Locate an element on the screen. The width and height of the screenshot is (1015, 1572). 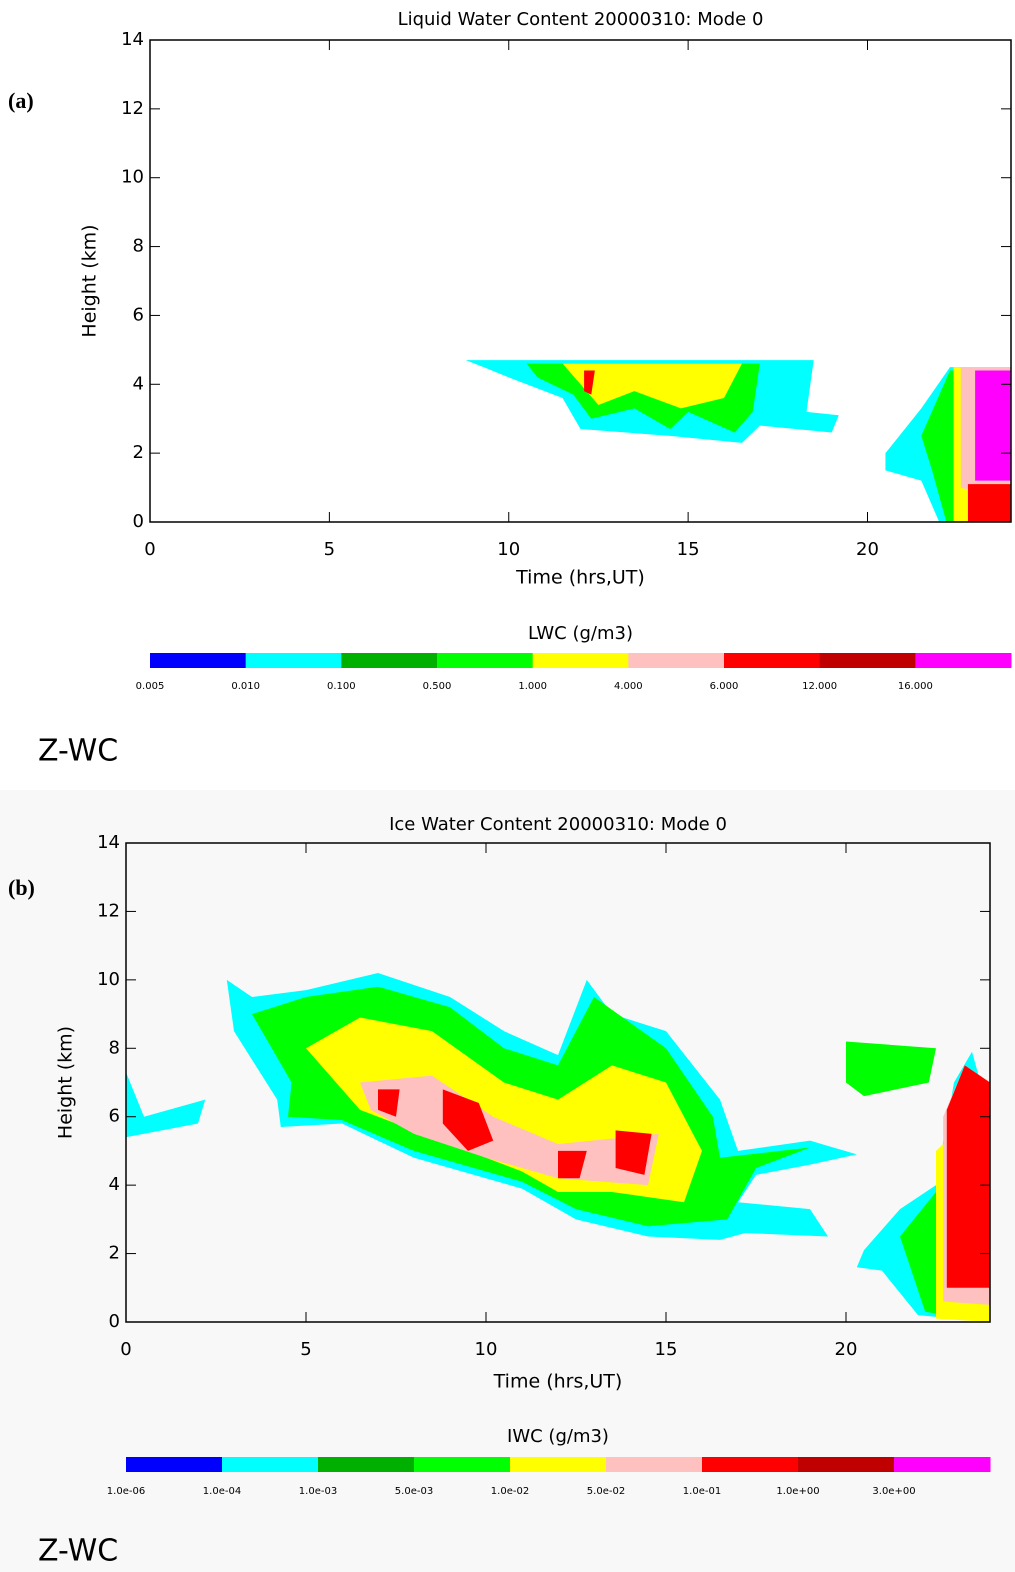
panel-label: (b) is located at coordinates (21, 887).